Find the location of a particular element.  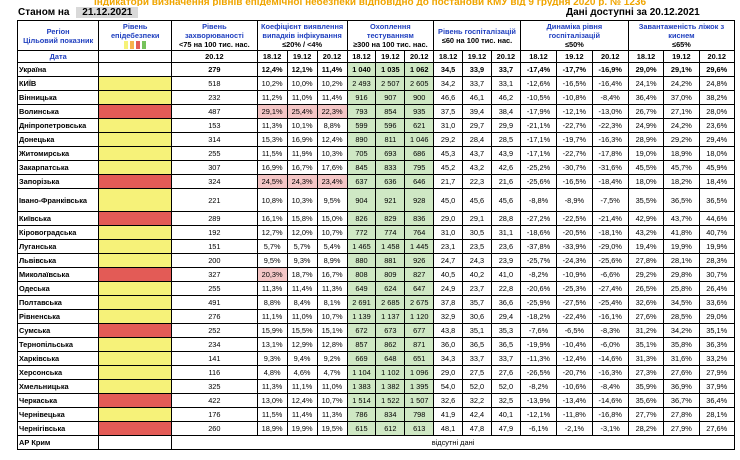

incidence-value: 221 is located at coordinates (214, 200).